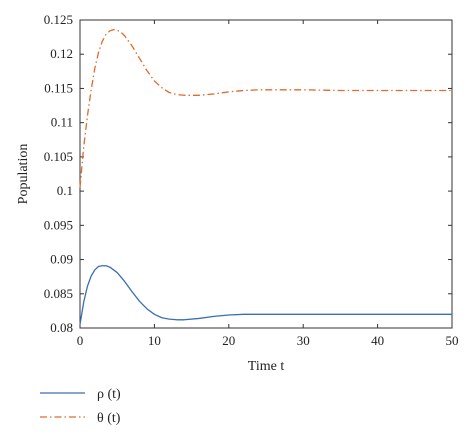 The width and height of the screenshot is (474, 443). What do you see at coordinates (228, 340) in the screenshot?
I see `x-tick-label: 20` at bounding box center [228, 340].